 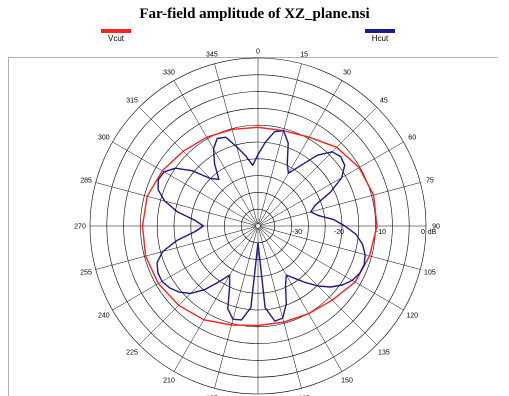 I want to click on legend-label-vcut: Vcut, so click(x=115, y=38).